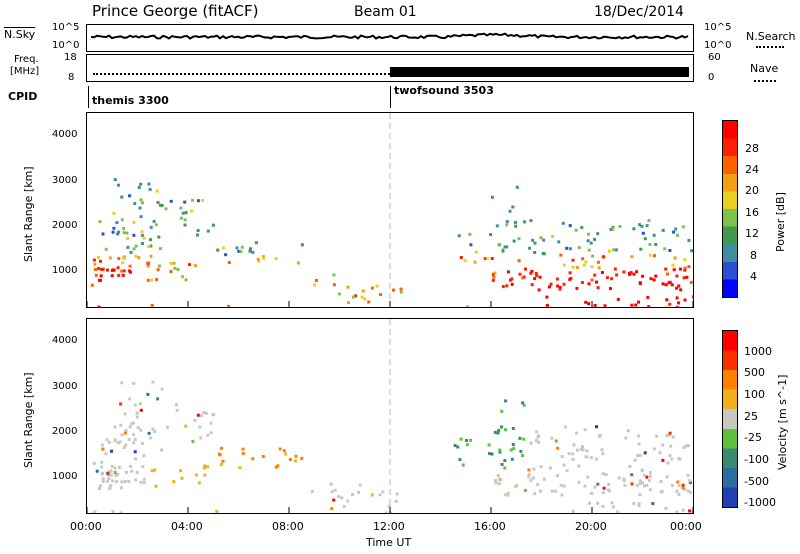  What do you see at coordinates (20, 34) in the screenshot?
I see `nsky-label: N.Sky` at bounding box center [20, 34].